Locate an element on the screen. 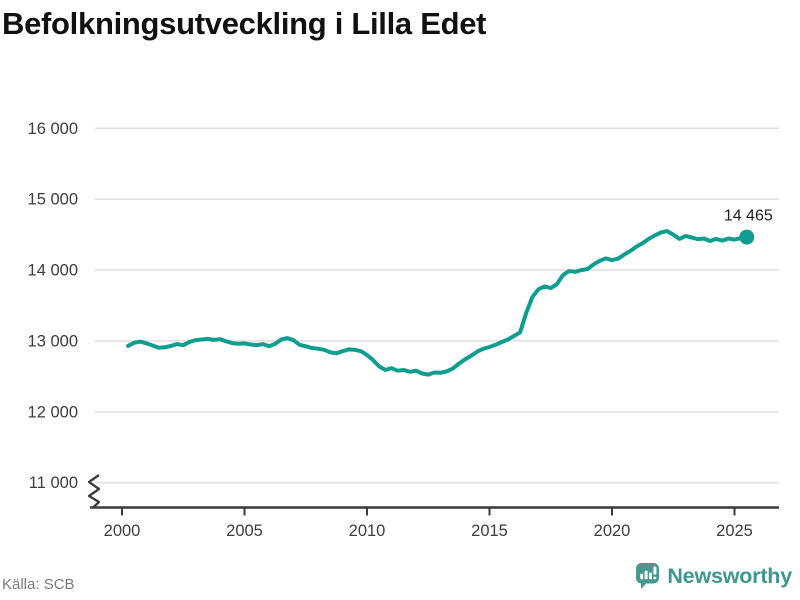 This screenshot has height=600, width=800. source-note: Källa: SCB is located at coordinates (38, 584).